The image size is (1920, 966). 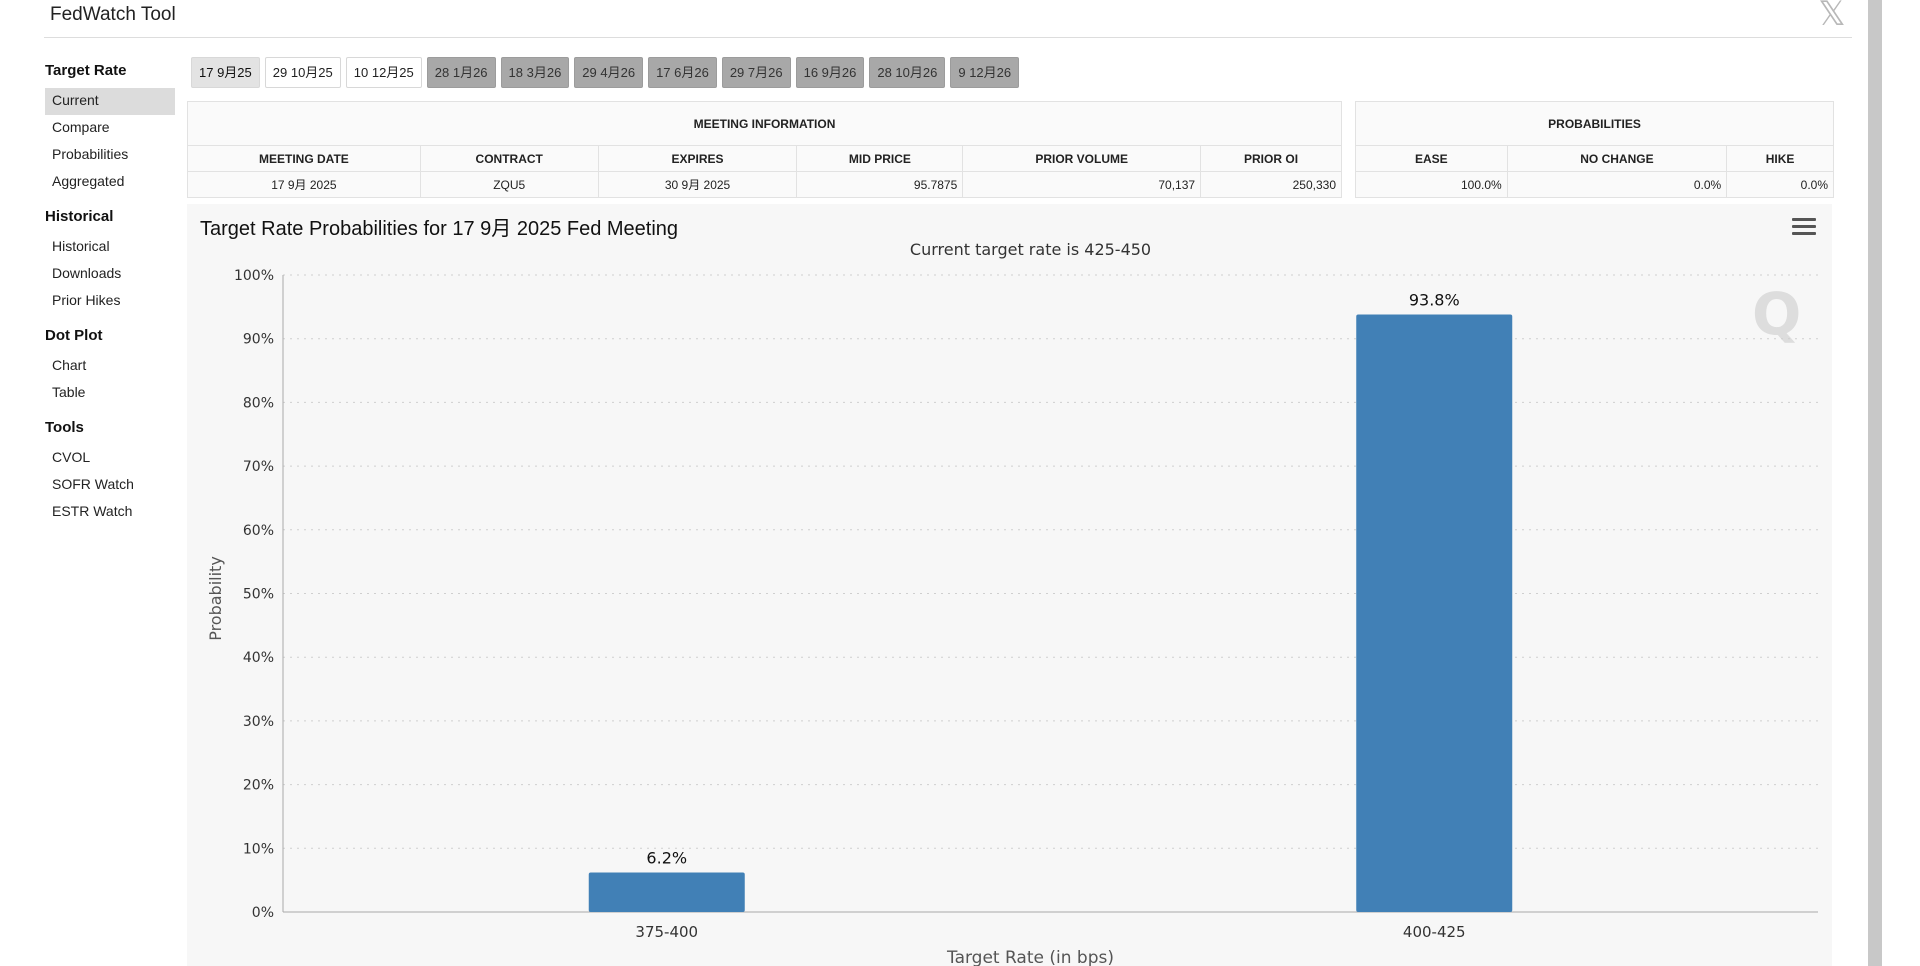 What do you see at coordinates (764, 123) in the screenshot?
I see `meeting-information-title: MEETING INFORMATION` at bounding box center [764, 123].